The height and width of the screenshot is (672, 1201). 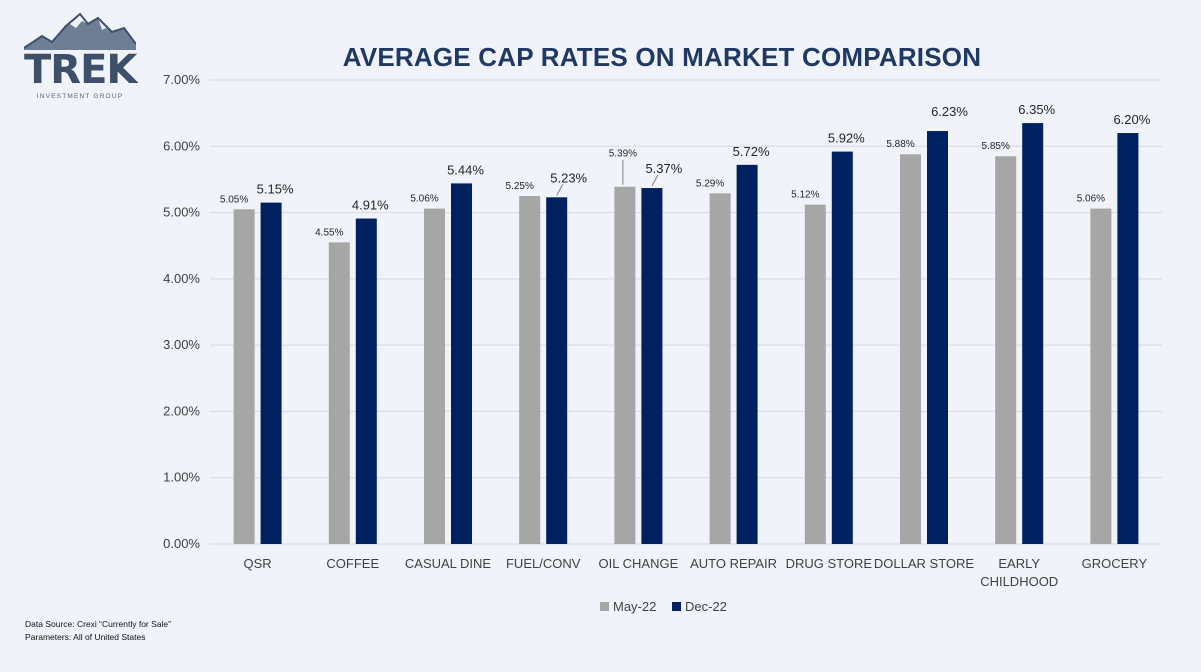 What do you see at coordinates (352, 563) in the screenshot?
I see `x-tick-label: COFFEE` at bounding box center [352, 563].